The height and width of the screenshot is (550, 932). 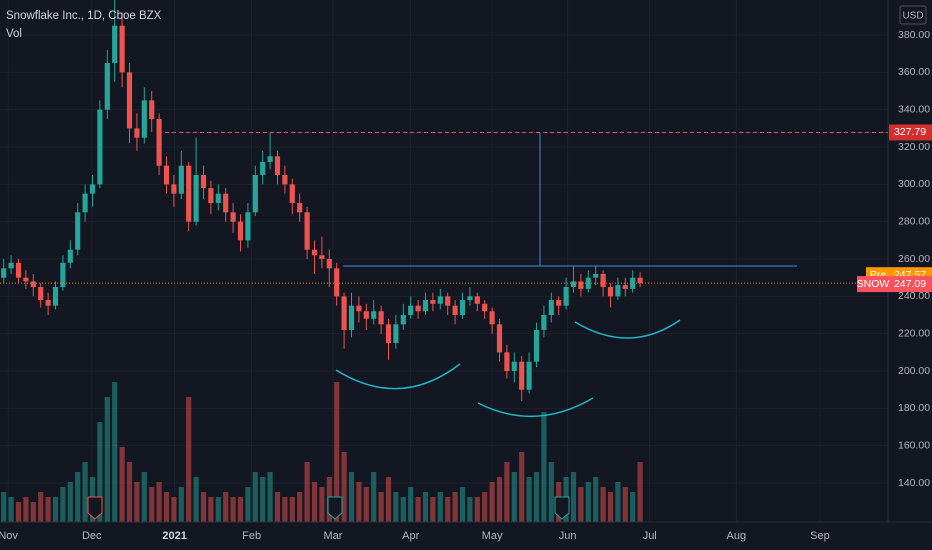 What do you see at coordinates (894, 284) in the screenshot?
I see `last-badge` at bounding box center [894, 284].